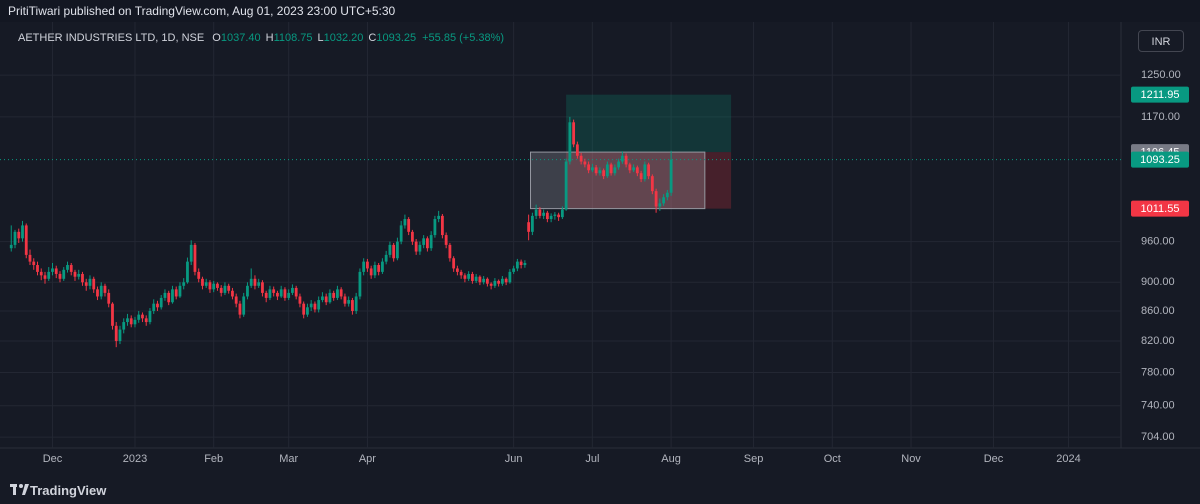 This screenshot has height=504, width=1200. I want to click on x-tick-label: 2024, so click(1068, 459).